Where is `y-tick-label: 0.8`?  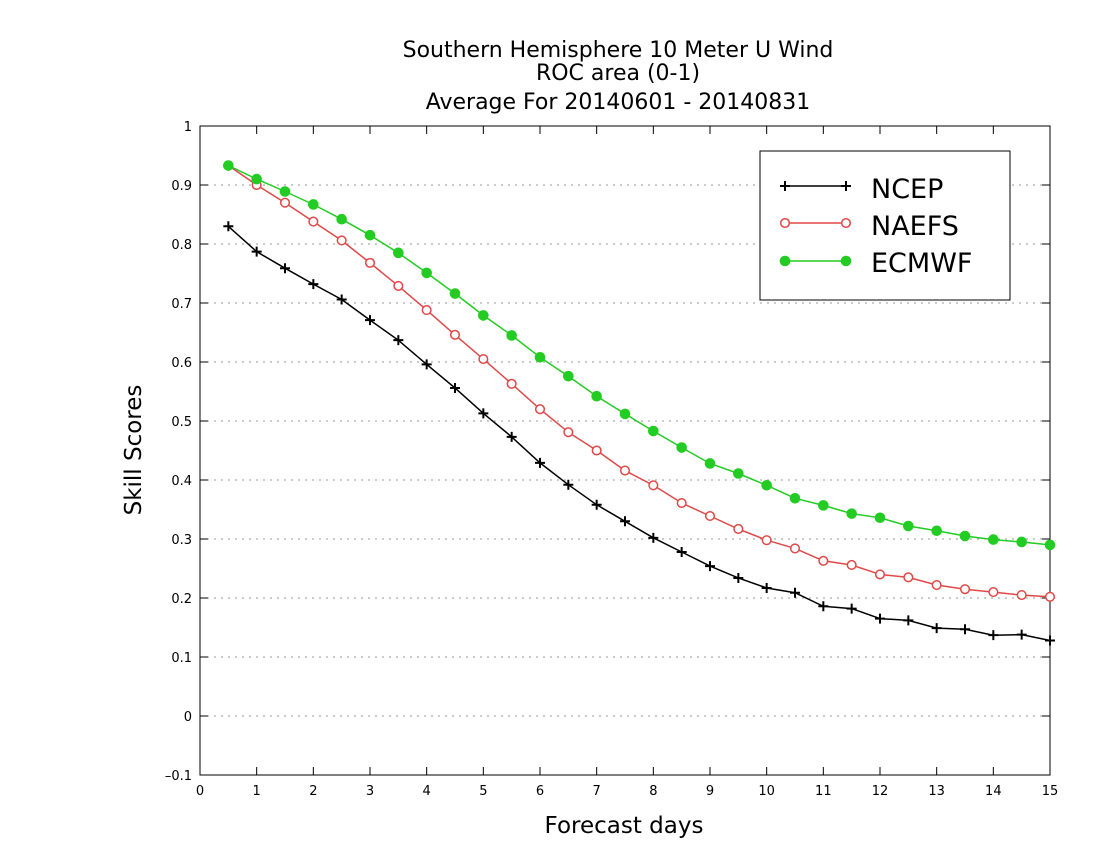 y-tick-label: 0.8 is located at coordinates (181, 245).